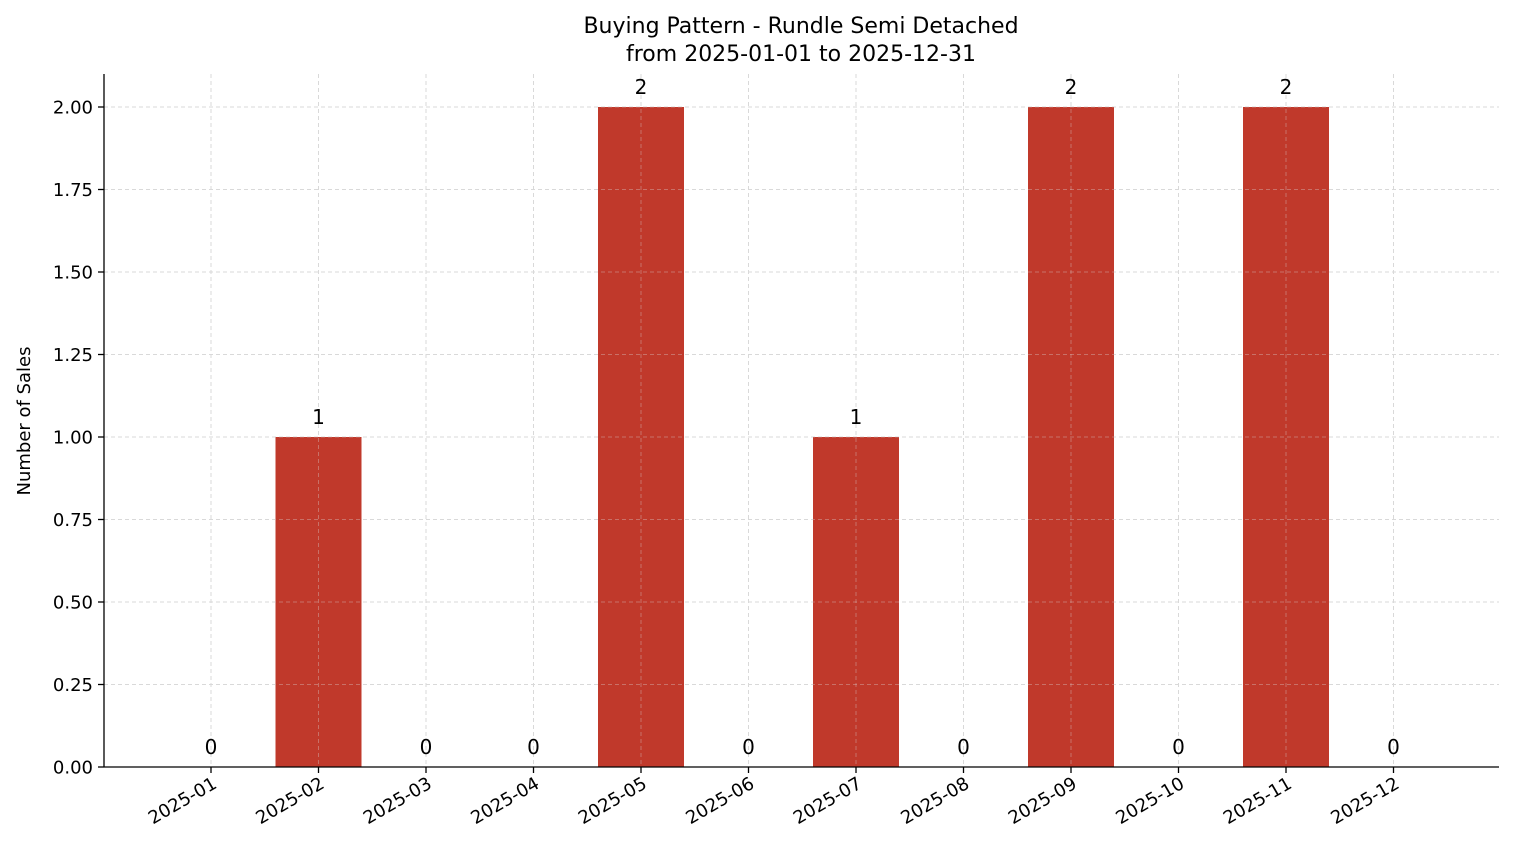  I want to click on y-tick-label: 0.50, so click(73, 603).